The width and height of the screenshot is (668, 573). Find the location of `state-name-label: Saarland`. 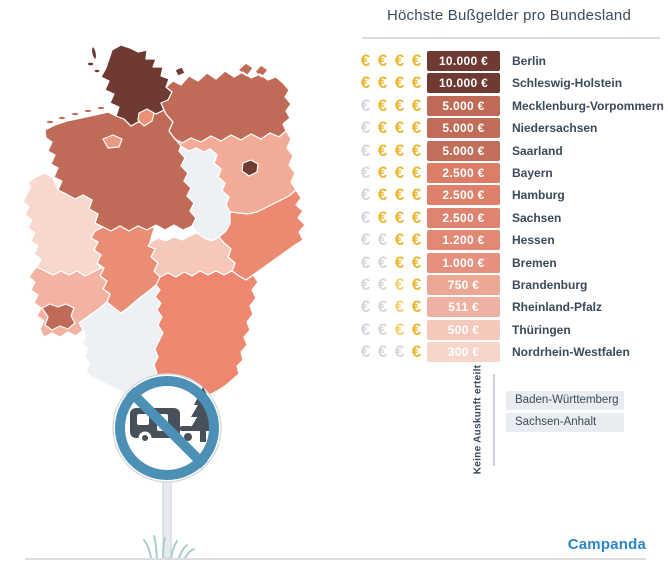

state-name-label: Saarland is located at coordinates (537, 150).